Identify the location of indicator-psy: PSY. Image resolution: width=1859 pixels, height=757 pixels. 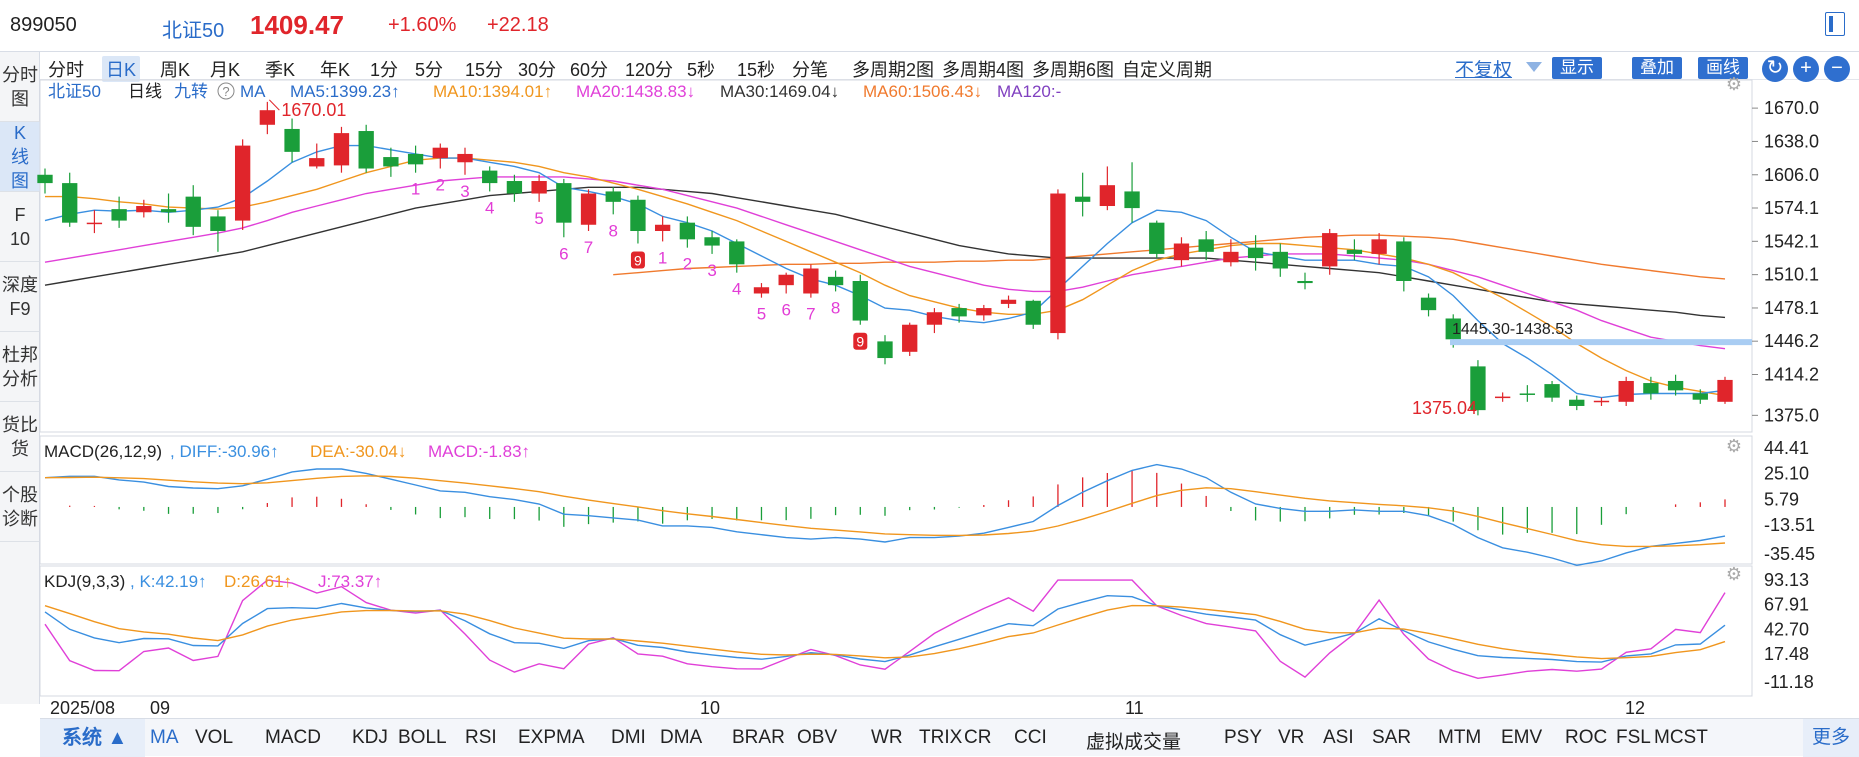
(1243, 737).